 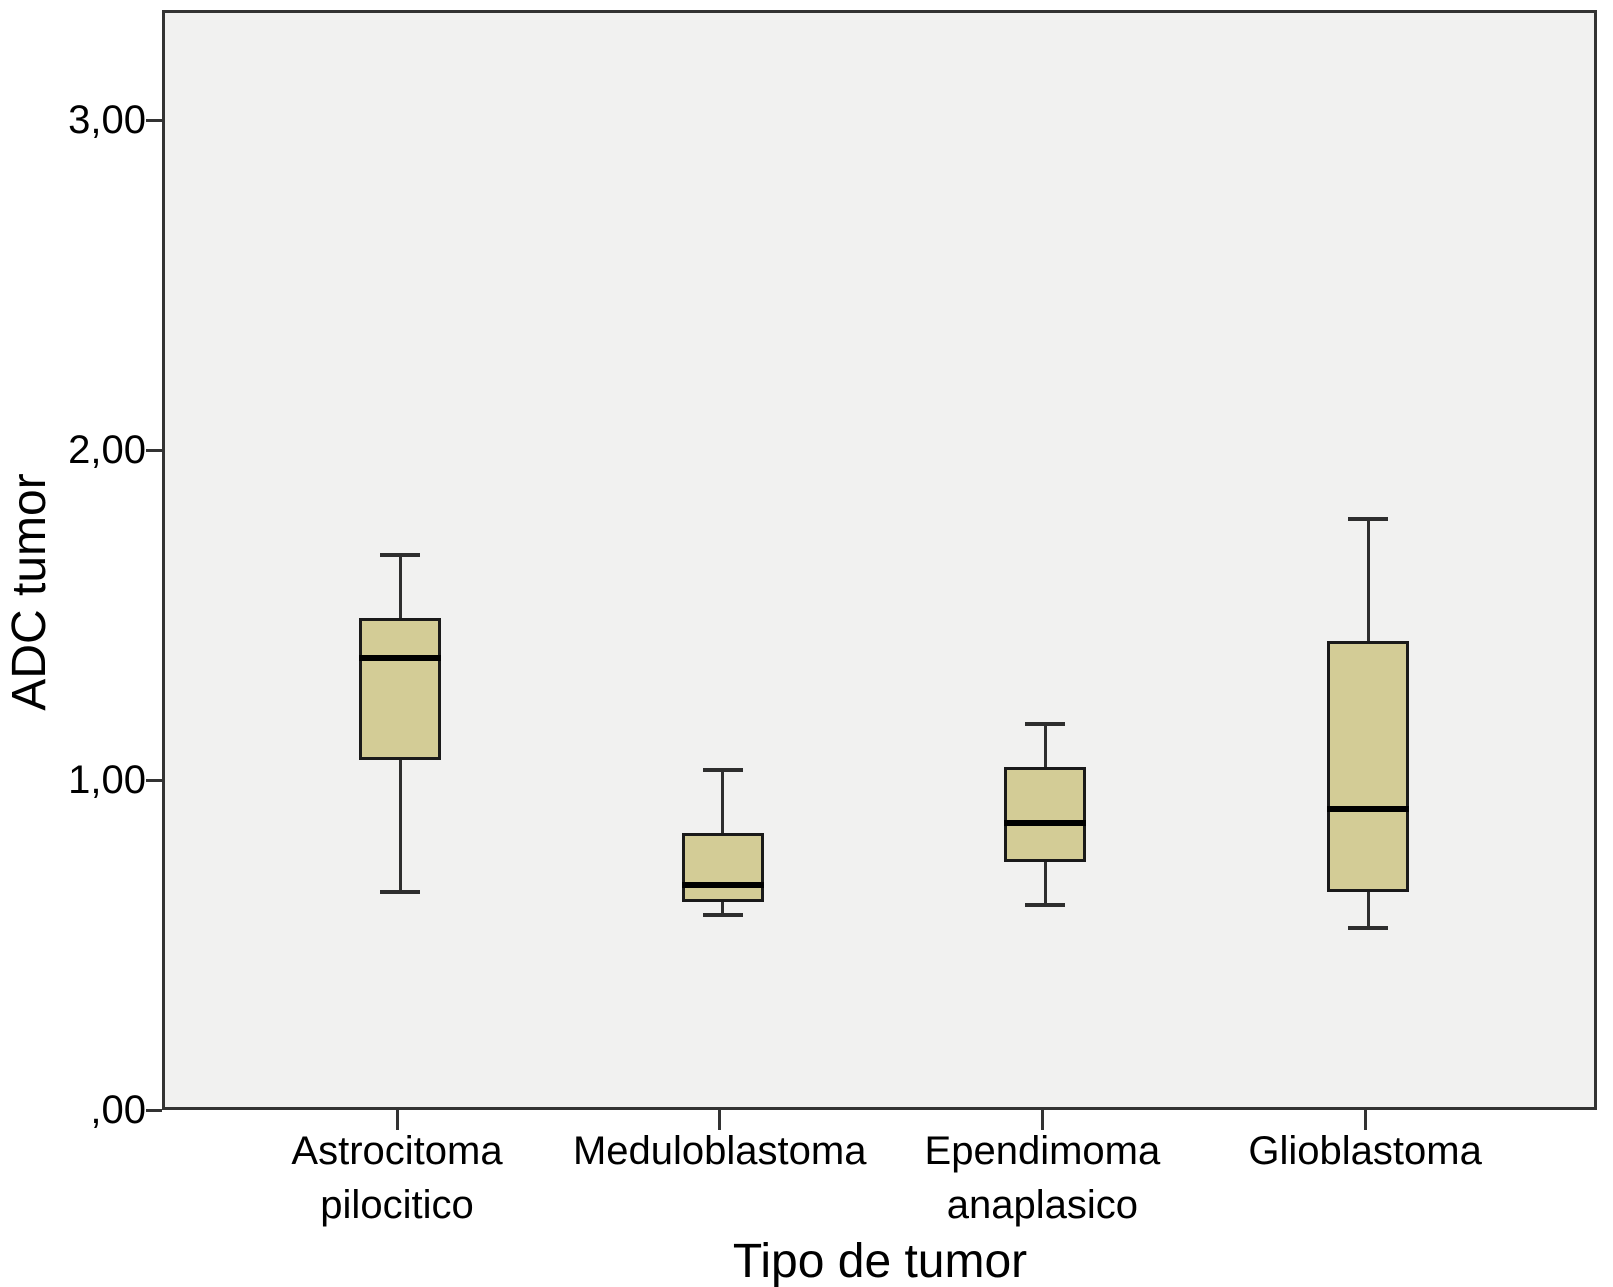 I want to click on y-axis-tick-label: 1,00, so click(x=107, y=780).